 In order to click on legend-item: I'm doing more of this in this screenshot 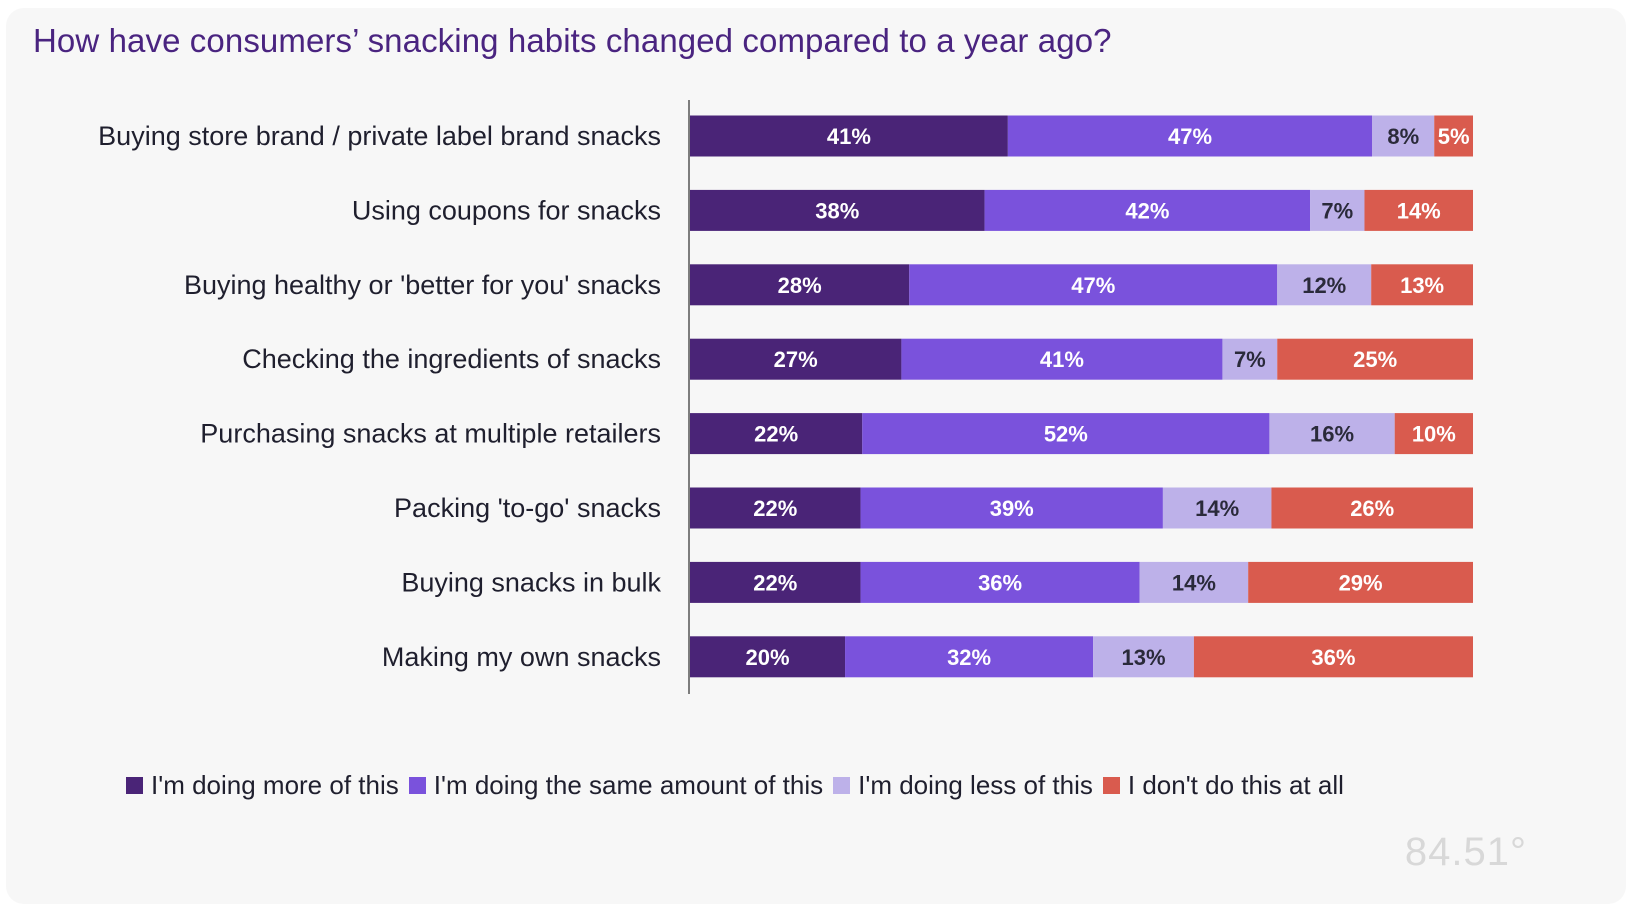, I will do `click(262, 785)`.